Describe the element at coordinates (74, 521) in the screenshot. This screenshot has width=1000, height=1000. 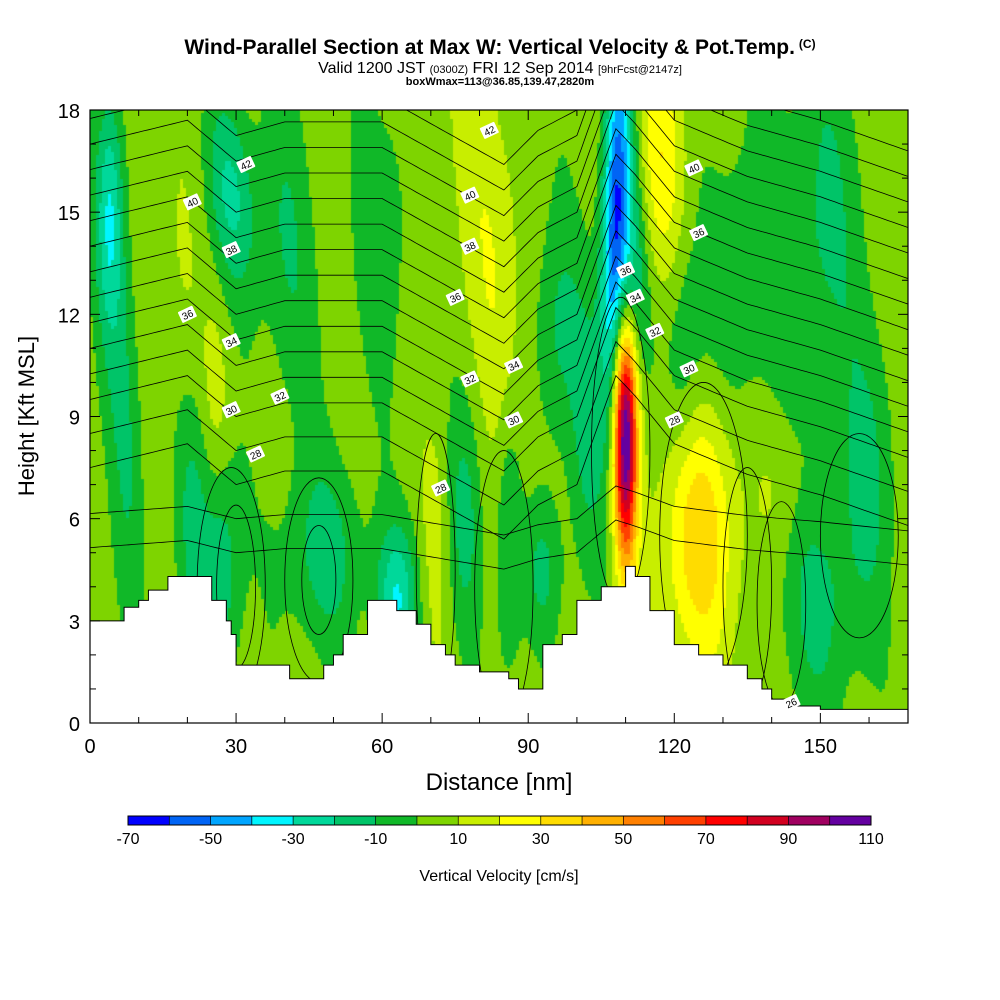
I see `y-tick-label: 6` at that location.